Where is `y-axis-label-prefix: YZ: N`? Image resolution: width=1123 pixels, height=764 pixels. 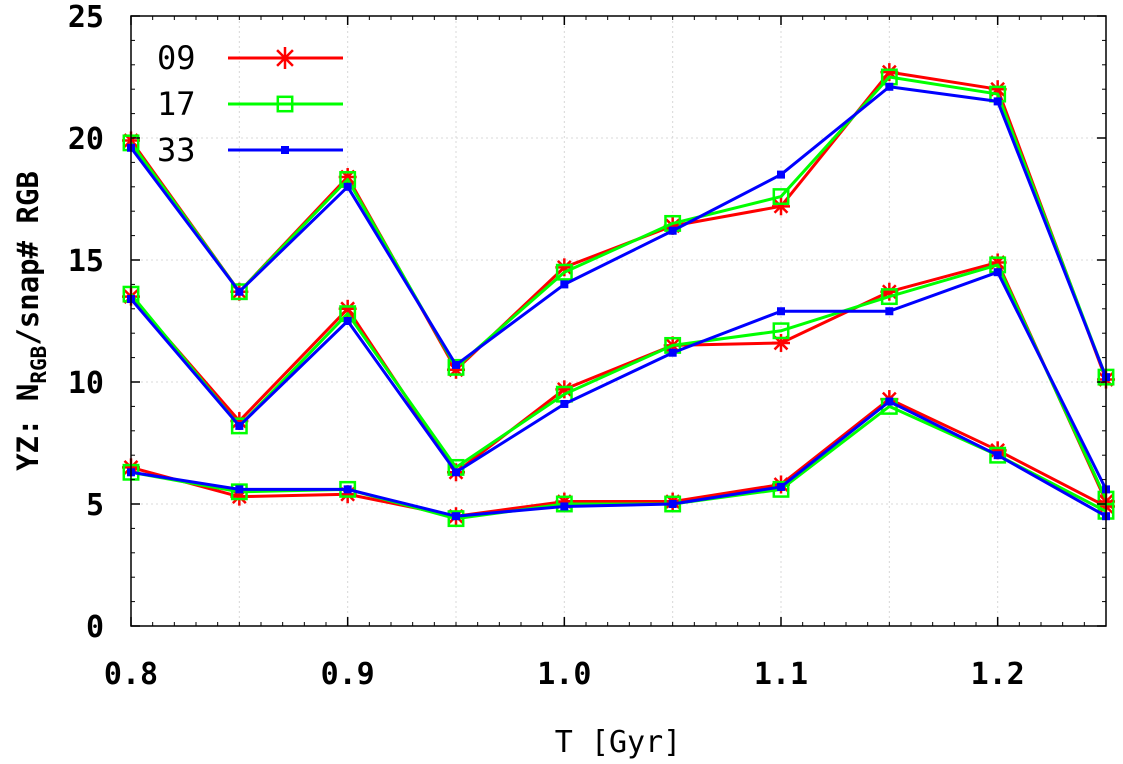 y-axis-label-prefix: YZ: N is located at coordinates (28, 427).